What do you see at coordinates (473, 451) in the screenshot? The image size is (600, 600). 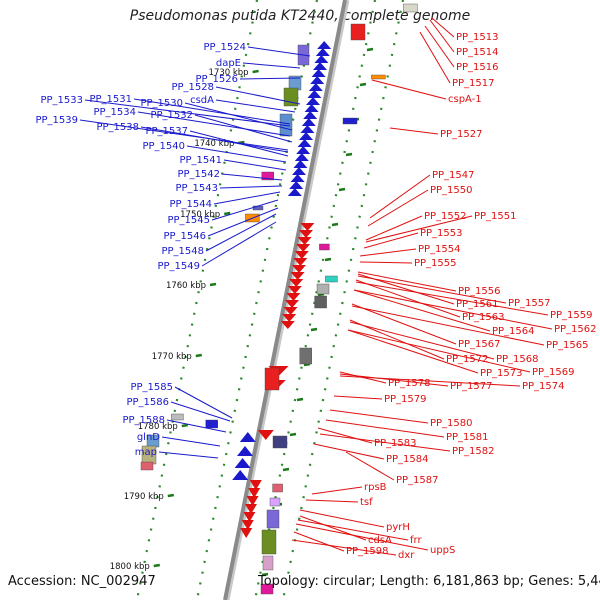 I see `reverse-gene-label: PP_1582` at bounding box center [473, 451].